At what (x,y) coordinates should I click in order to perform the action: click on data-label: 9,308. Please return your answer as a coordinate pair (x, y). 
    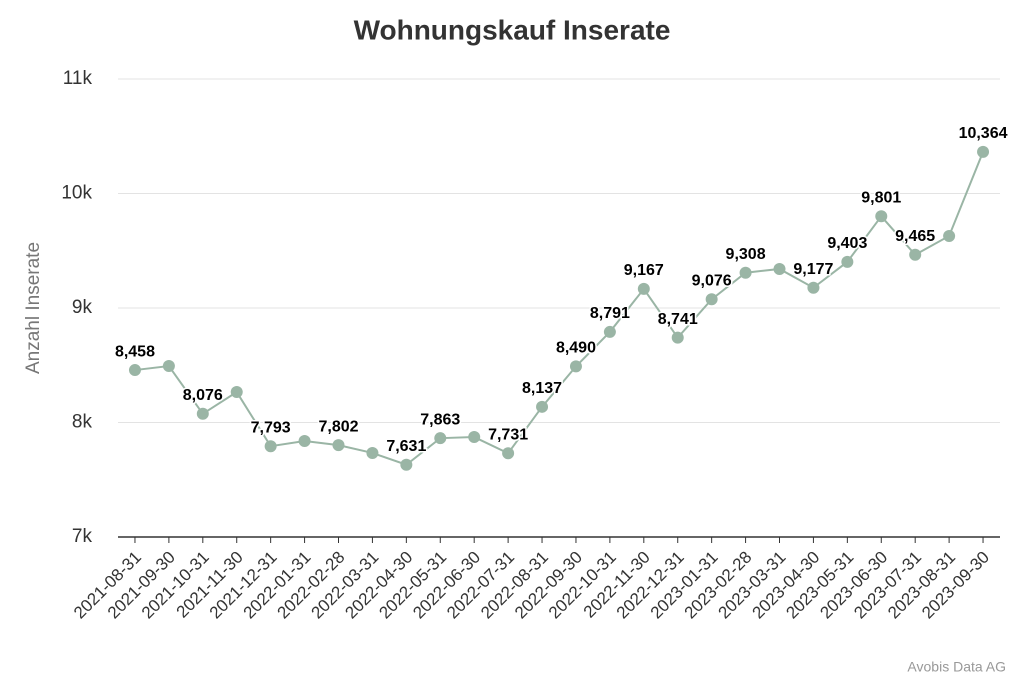
    Looking at the image, I should click on (746, 254).